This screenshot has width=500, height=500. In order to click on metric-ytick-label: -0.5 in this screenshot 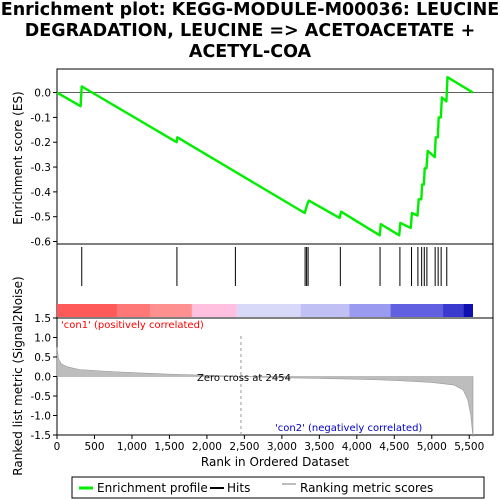, I will do `click(41, 397)`.